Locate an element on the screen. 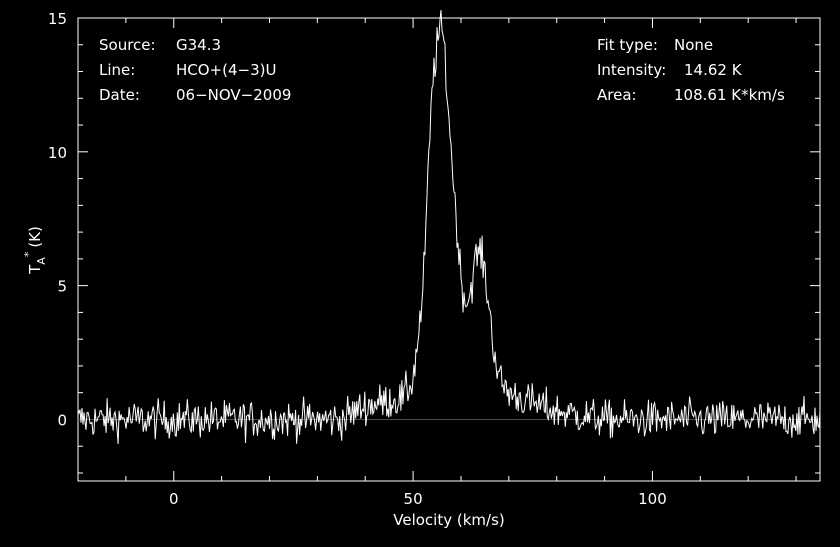 The image size is (840, 547). x-tick-label: 0 is located at coordinates (174, 499).